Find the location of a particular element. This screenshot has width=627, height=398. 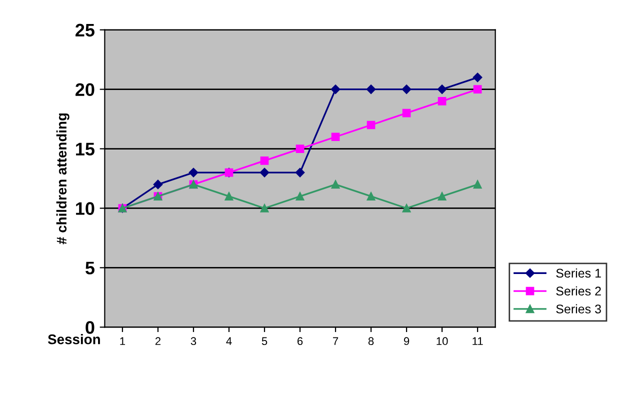

y-tick-label: 25 is located at coordinates (85, 30).